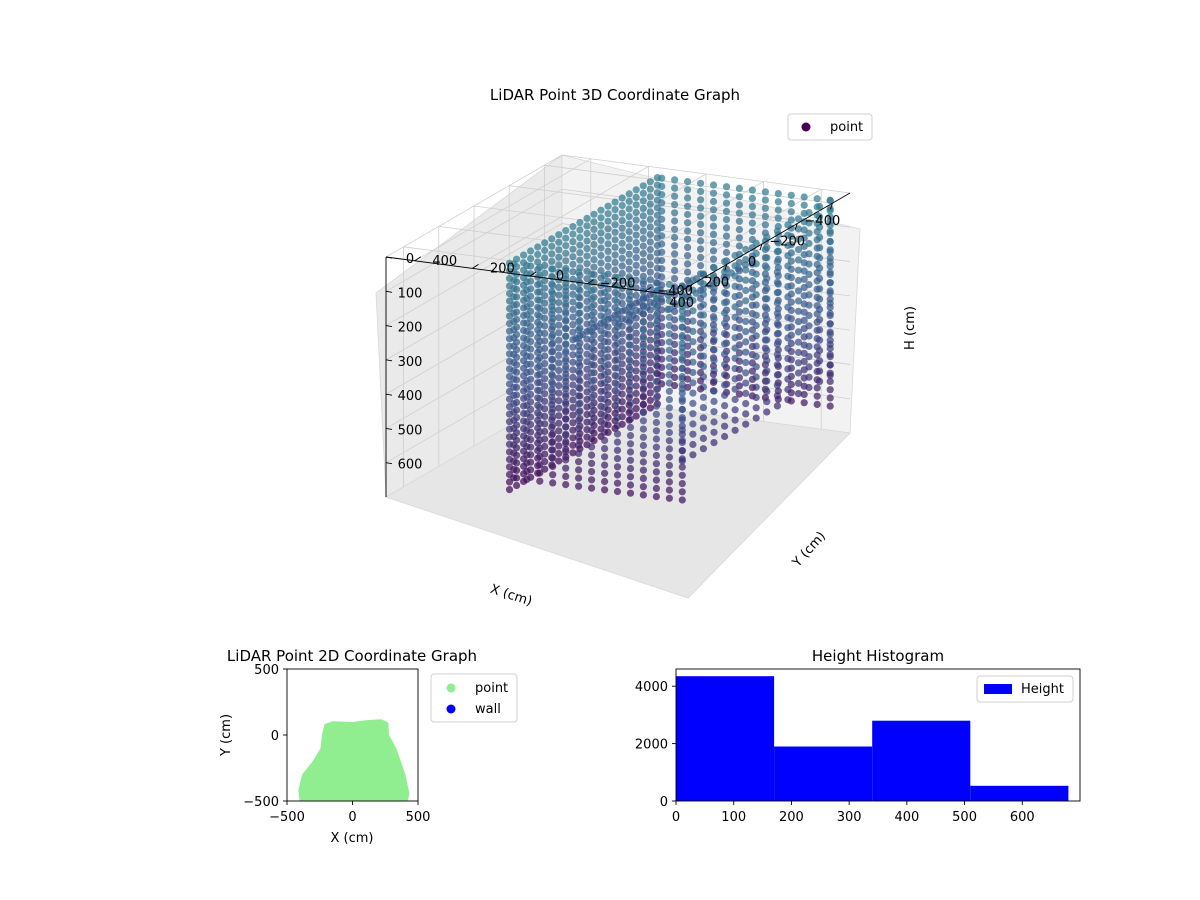 The height and width of the screenshot is (900, 1200). I want to click on y-tick-label-histogram: 4000, so click(651, 687).